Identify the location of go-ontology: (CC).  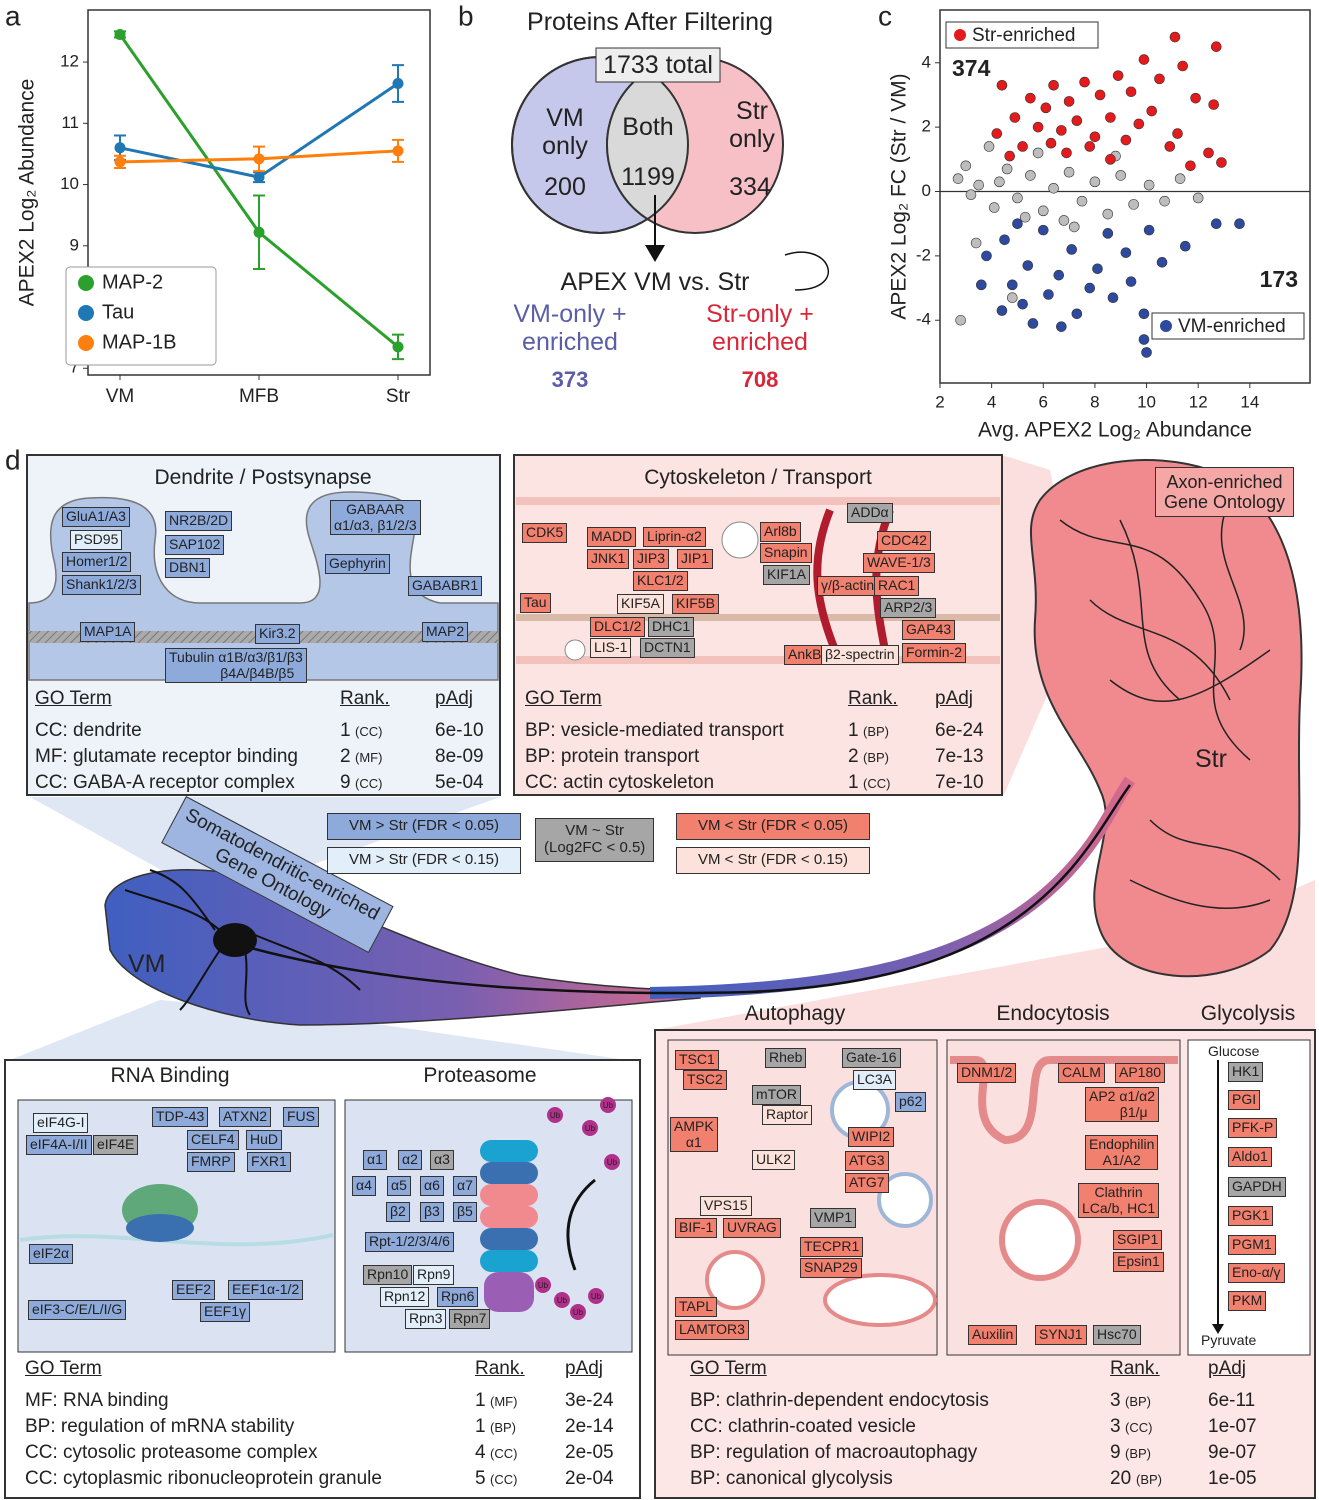
(1139, 1427).